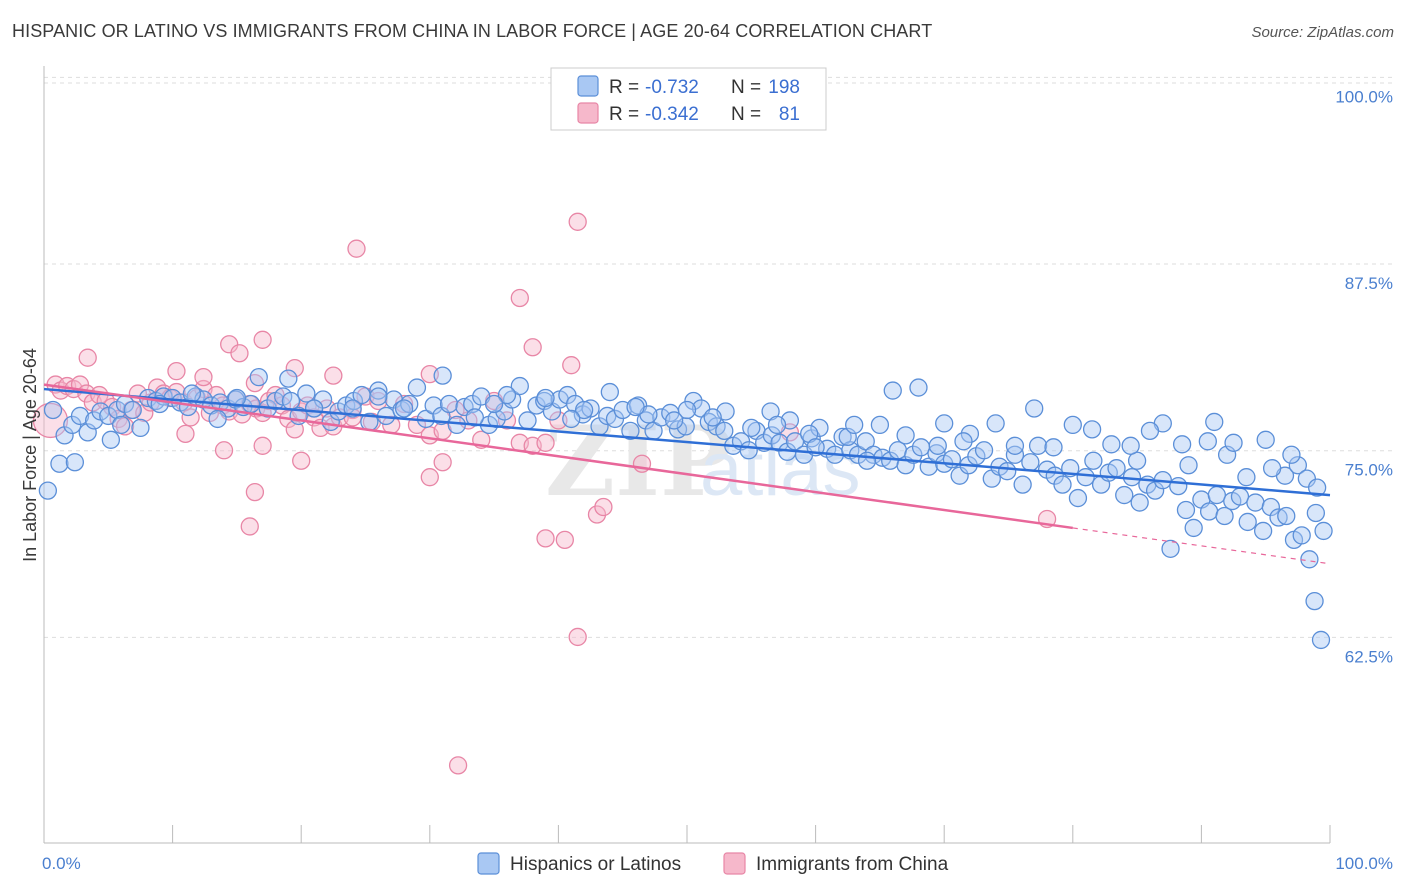 The height and width of the screenshot is (892, 1406). Describe the element at coordinates (588, 113) in the screenshot. I see `legend-swatch-pink` at that location.